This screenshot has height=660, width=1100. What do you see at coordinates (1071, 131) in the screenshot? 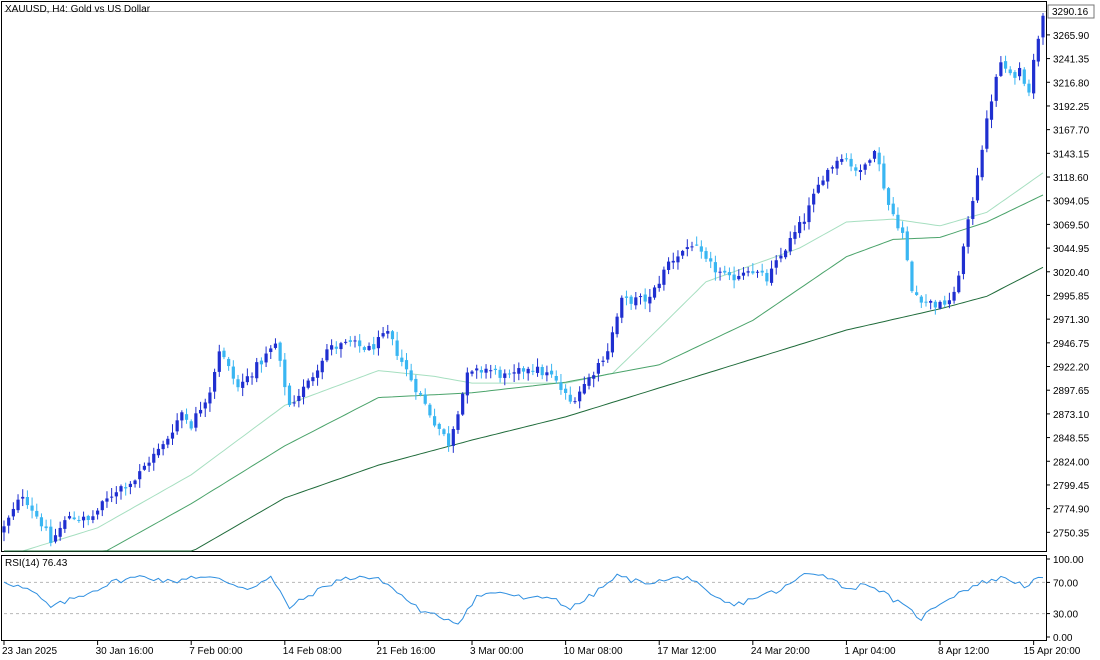
I see `price-tick-label: 3167.70` at bounding box center [1071, 131].